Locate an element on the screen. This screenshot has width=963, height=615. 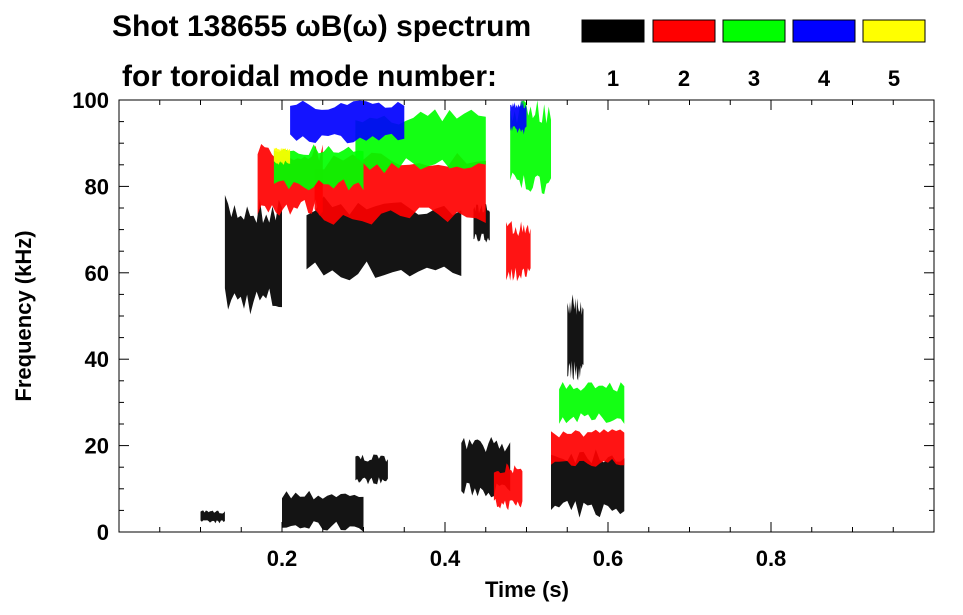
mode-legend: 1 2 3 4 5 is located at coordinates (753, 55).